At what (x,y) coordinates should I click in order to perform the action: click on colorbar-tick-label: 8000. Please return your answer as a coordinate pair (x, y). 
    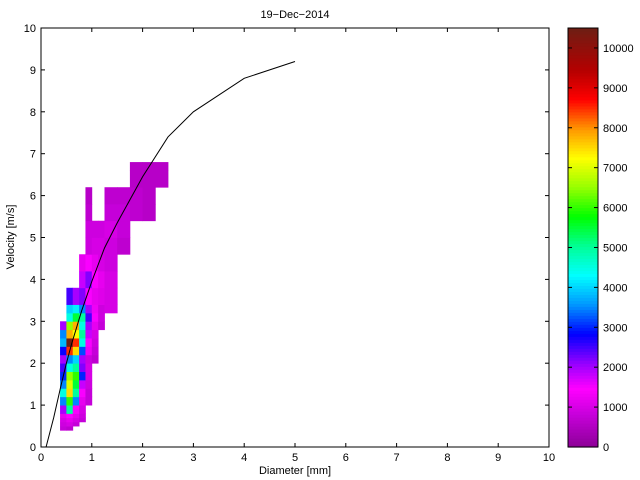
    Looking at the image, I should click on (615, 129).